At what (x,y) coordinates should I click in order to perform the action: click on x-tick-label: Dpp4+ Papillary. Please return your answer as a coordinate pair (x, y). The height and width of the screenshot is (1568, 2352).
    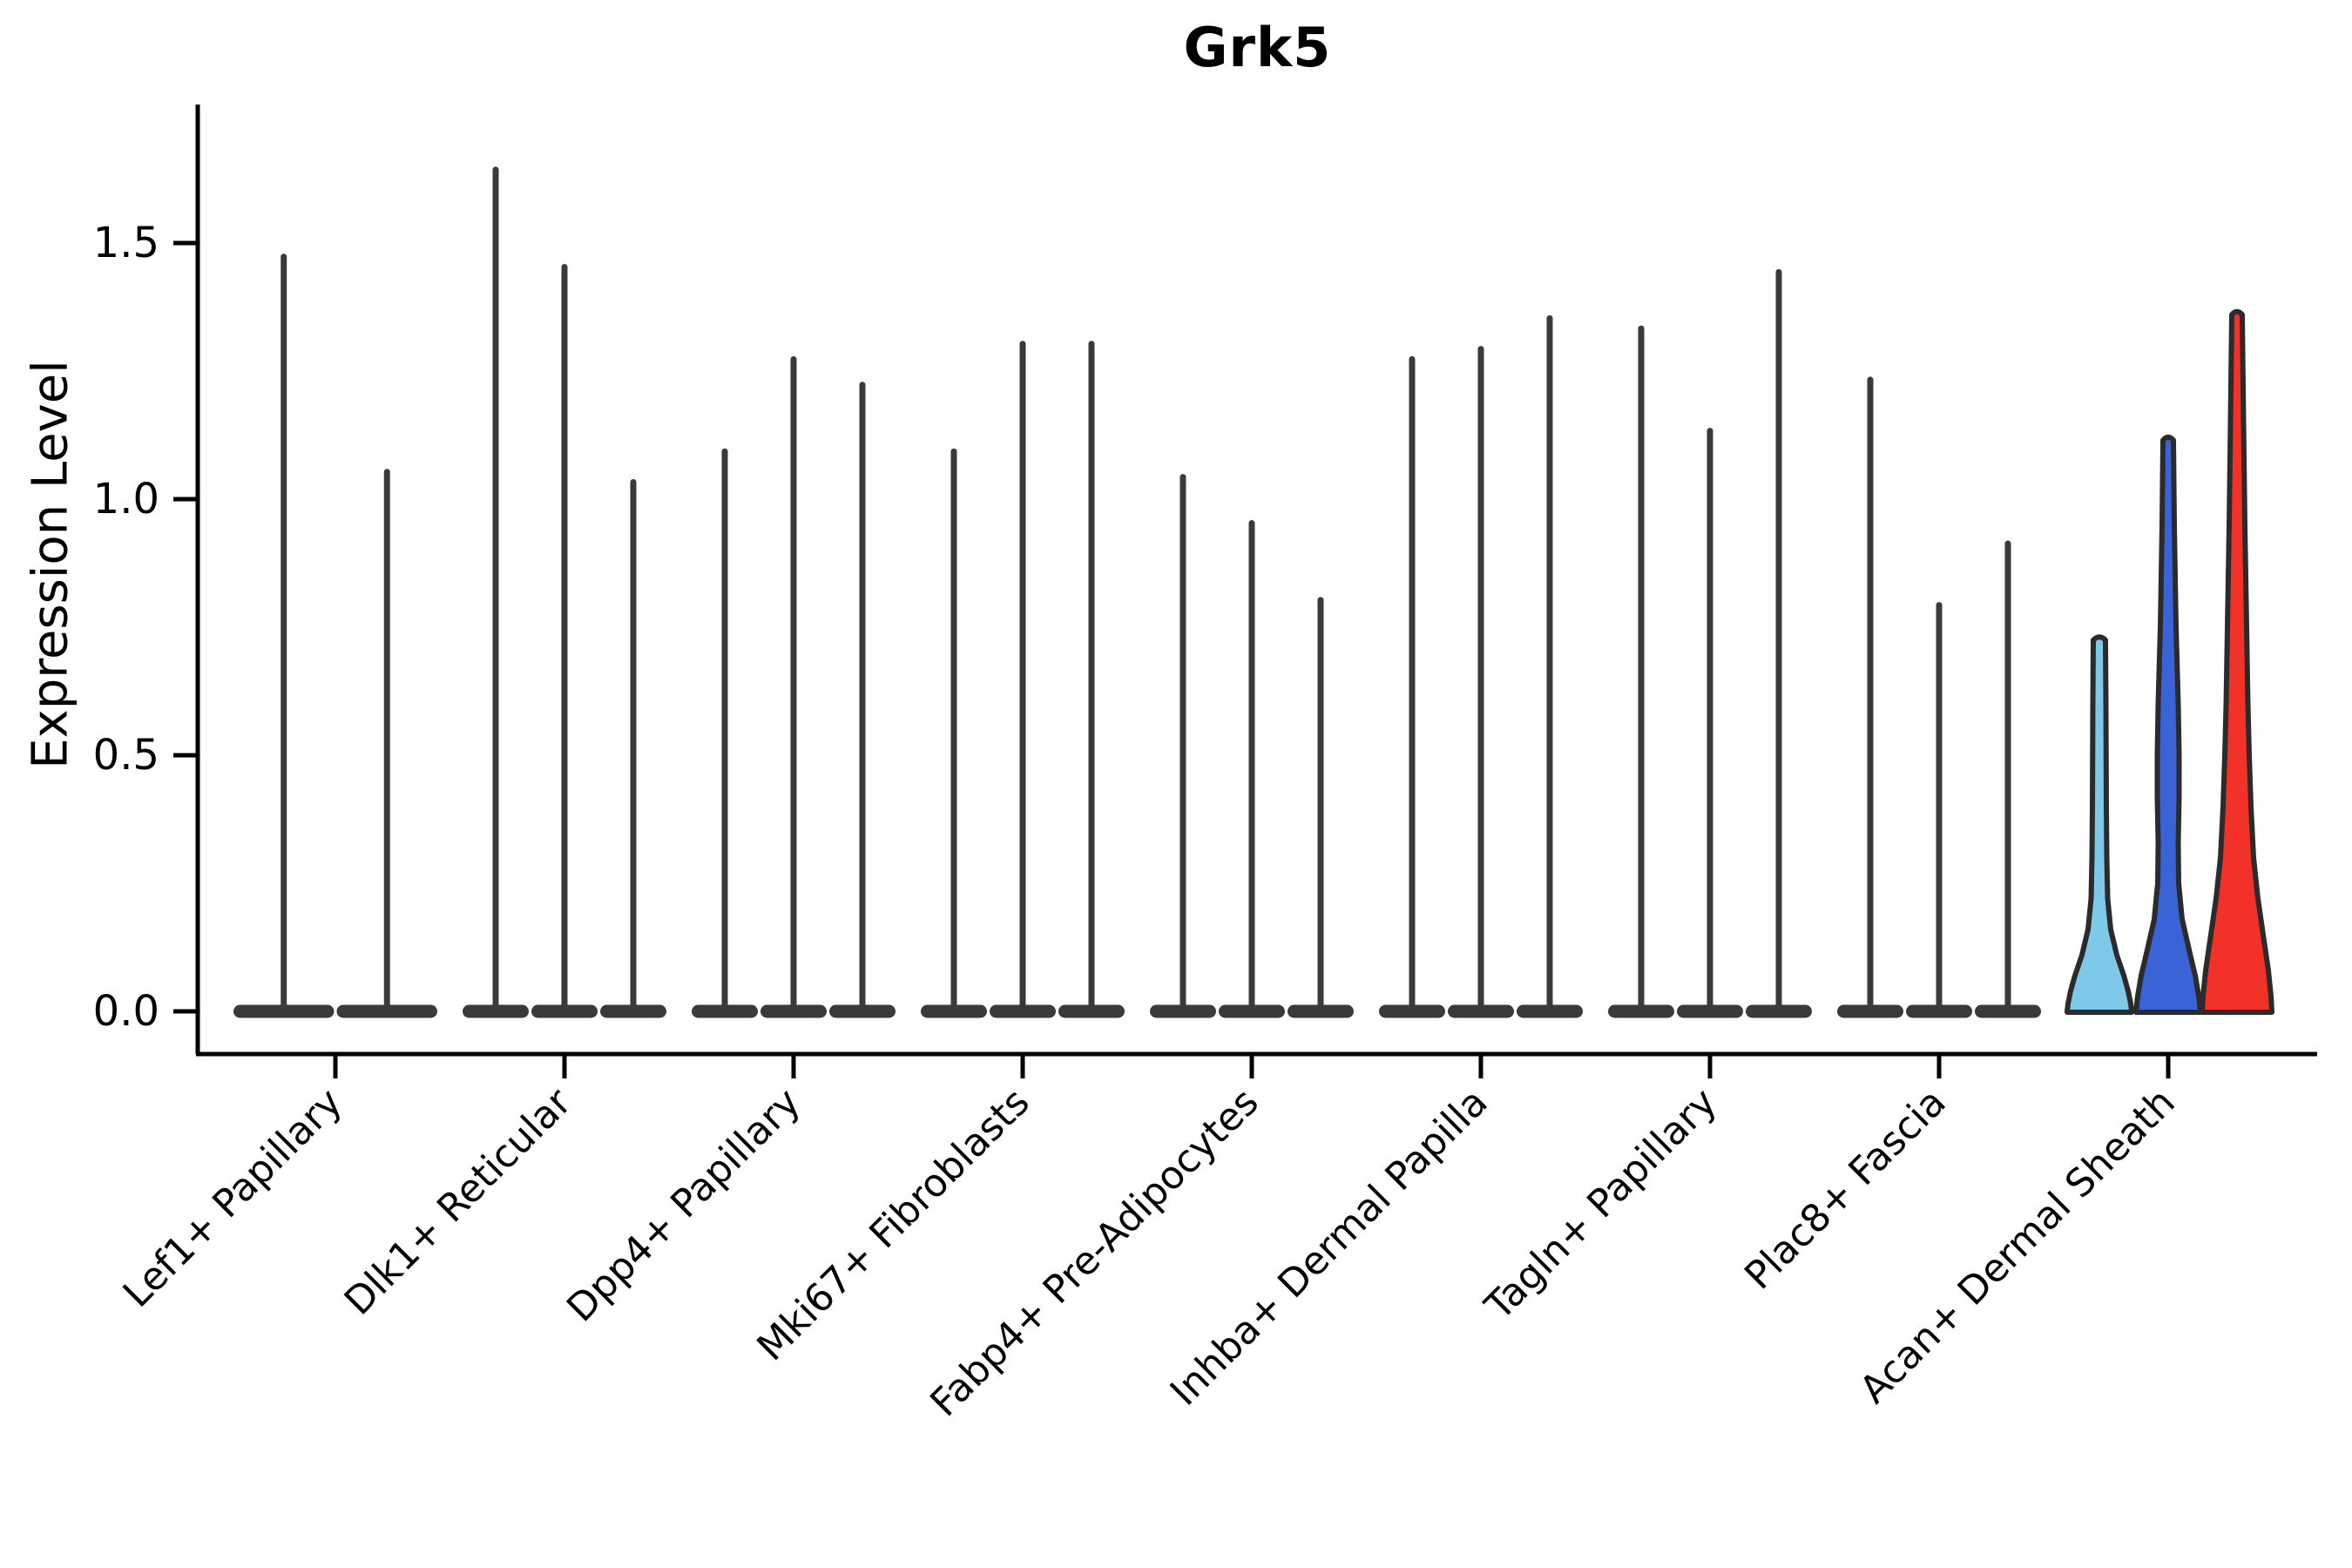
    Looking at the image, I should click on (683, 1205).